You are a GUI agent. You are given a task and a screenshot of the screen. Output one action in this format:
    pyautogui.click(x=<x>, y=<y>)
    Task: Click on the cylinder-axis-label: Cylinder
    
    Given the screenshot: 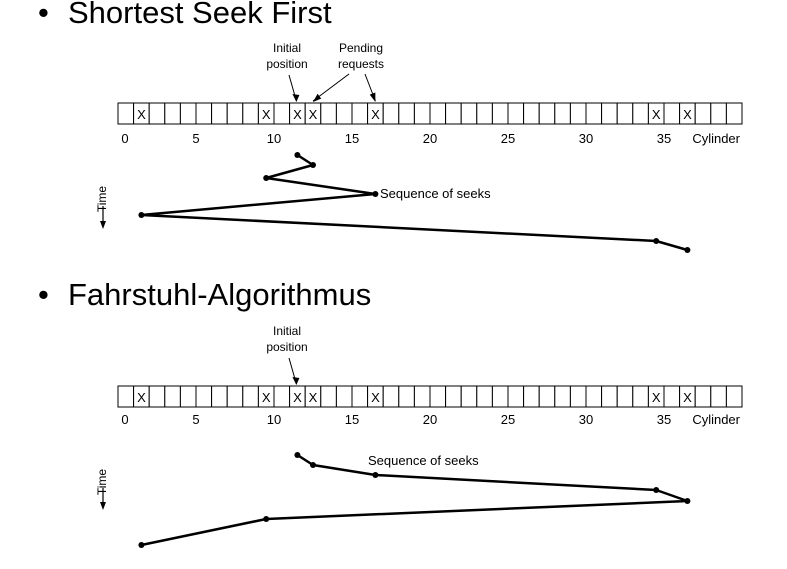 What is the action you would take?
    pyautogui.click(x=716, y=419)
    